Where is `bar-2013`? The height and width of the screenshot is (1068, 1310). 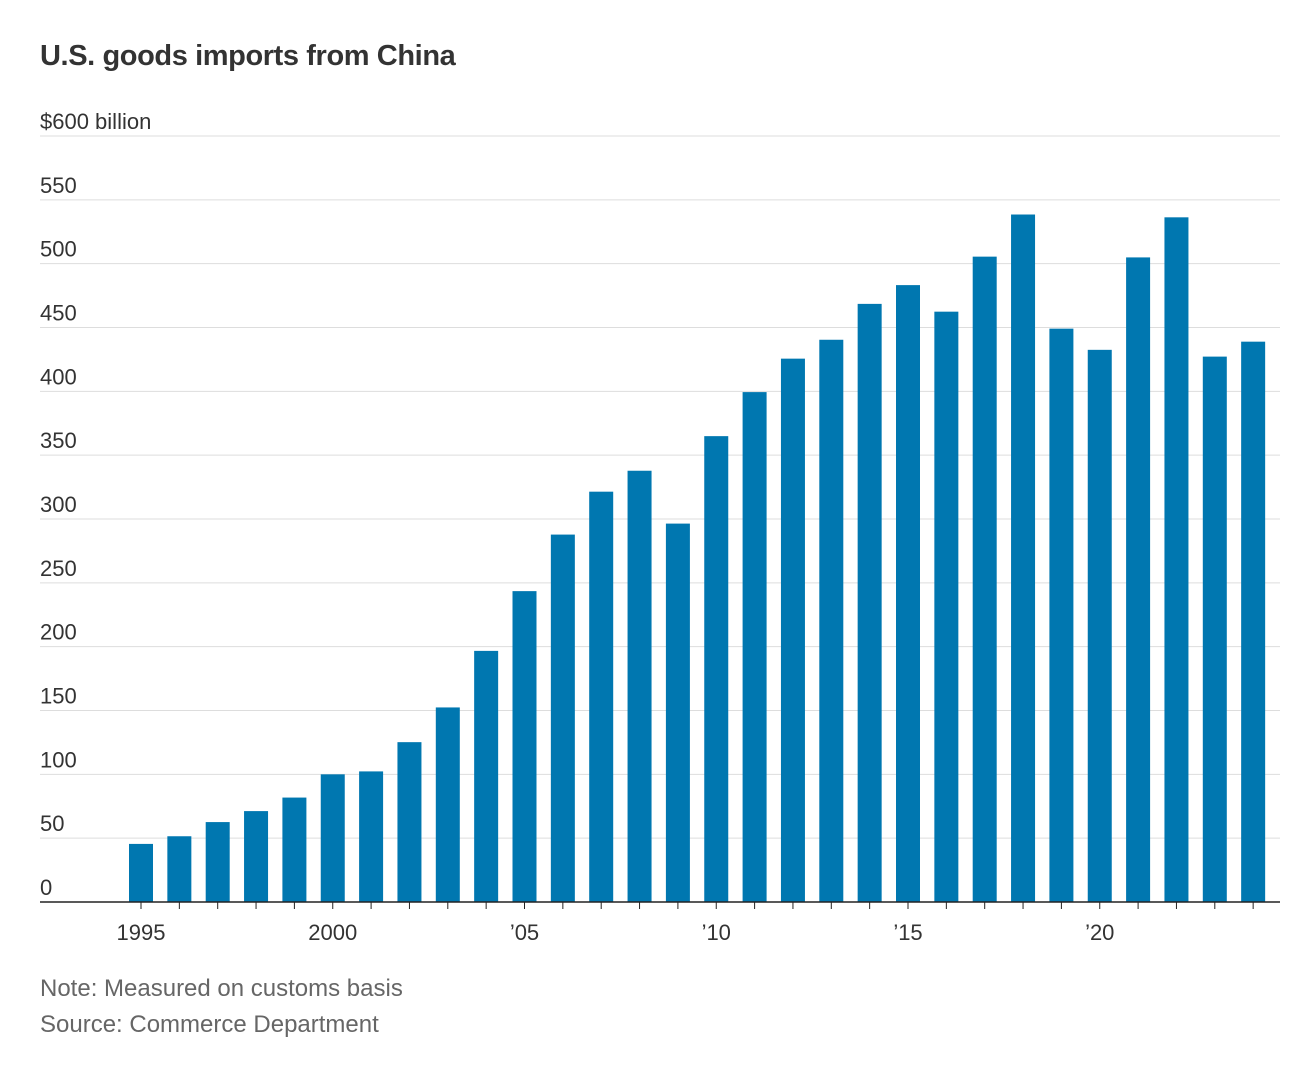 bar-2013 is located at coordinates (831, 620).